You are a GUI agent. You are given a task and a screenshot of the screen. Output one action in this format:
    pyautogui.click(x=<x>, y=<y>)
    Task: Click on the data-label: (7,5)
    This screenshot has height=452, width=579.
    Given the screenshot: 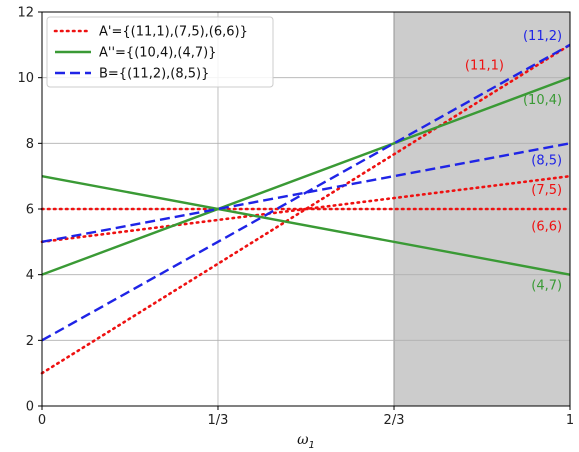 What is the action you would take?
    pyautogui.click(x=546, y=190)
    